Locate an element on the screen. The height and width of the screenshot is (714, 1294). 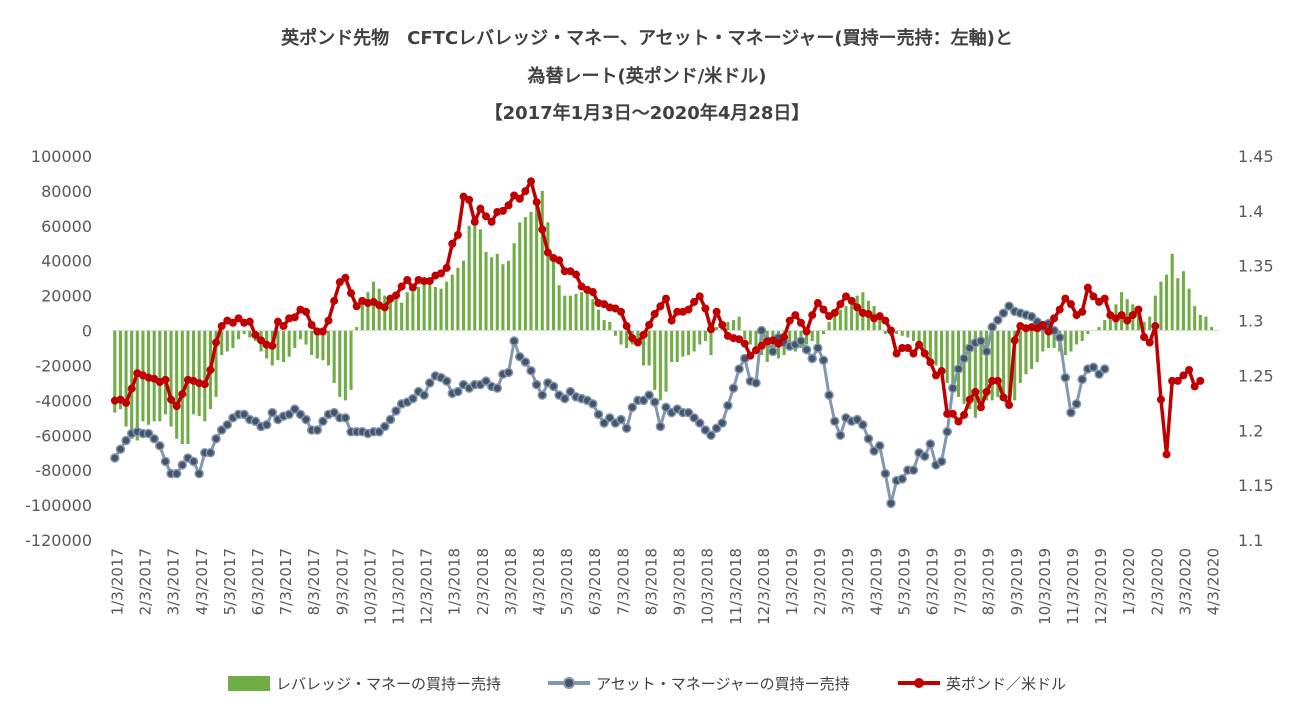
right-tick-label: 1.35 is located at coordinates (1256, 266).